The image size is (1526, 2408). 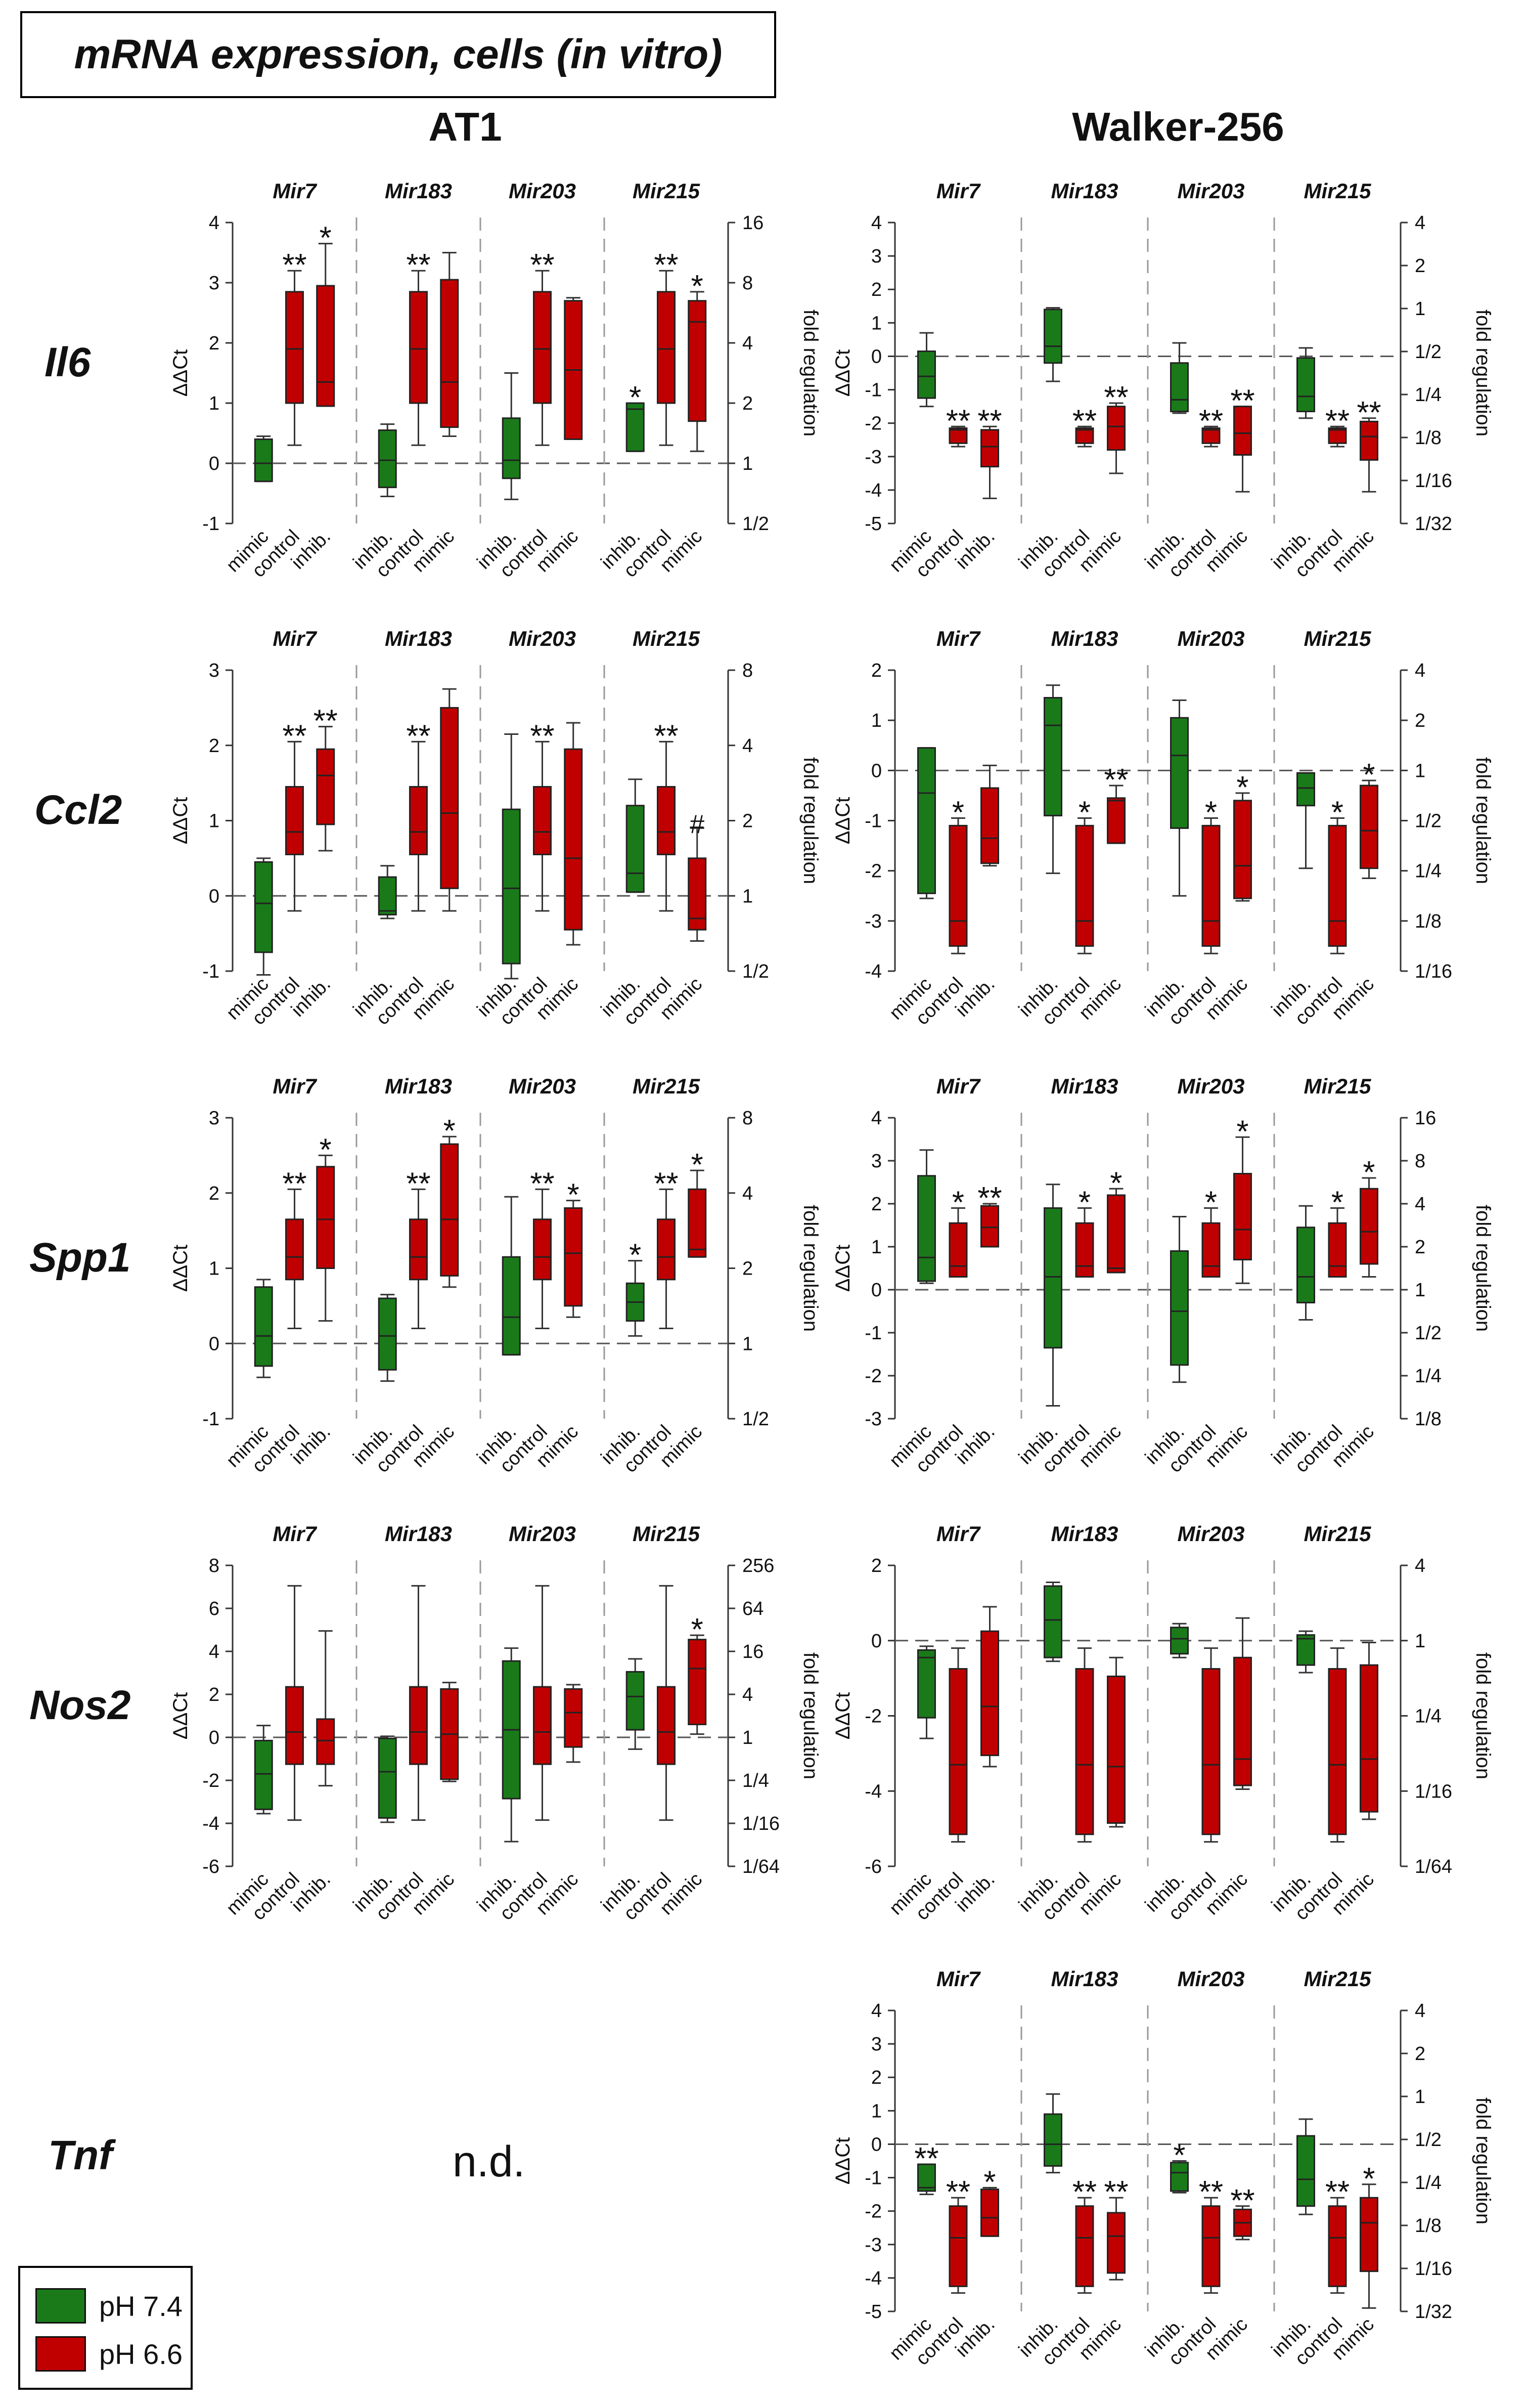 I want to click on panel8-left-tick-label: -1, so click(x=874, y=2179).